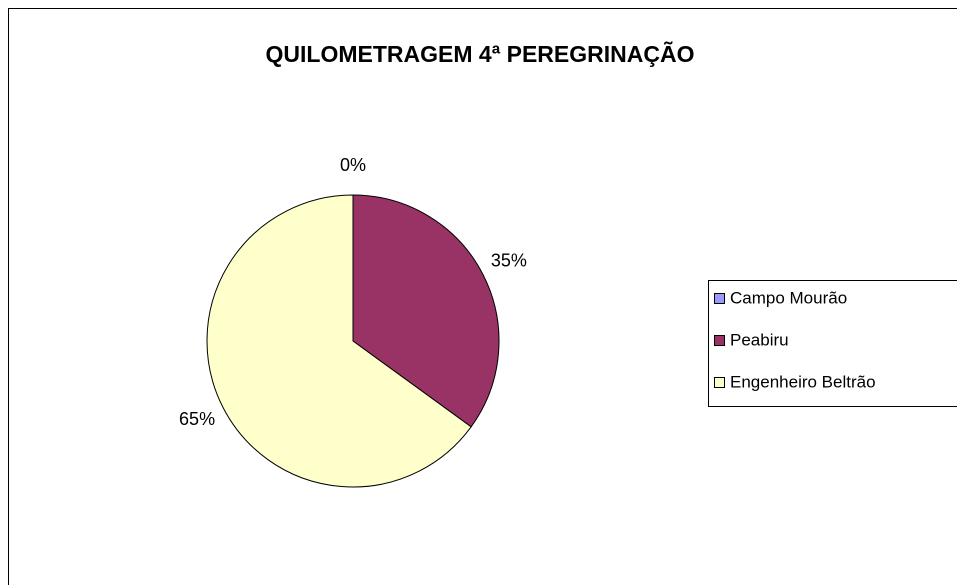 This screenshot has height=585, width=957. Describe the element at coordinates (803, 381) in the screenshot. I see `legend-label: Engenheiro Beltrão` at that location.